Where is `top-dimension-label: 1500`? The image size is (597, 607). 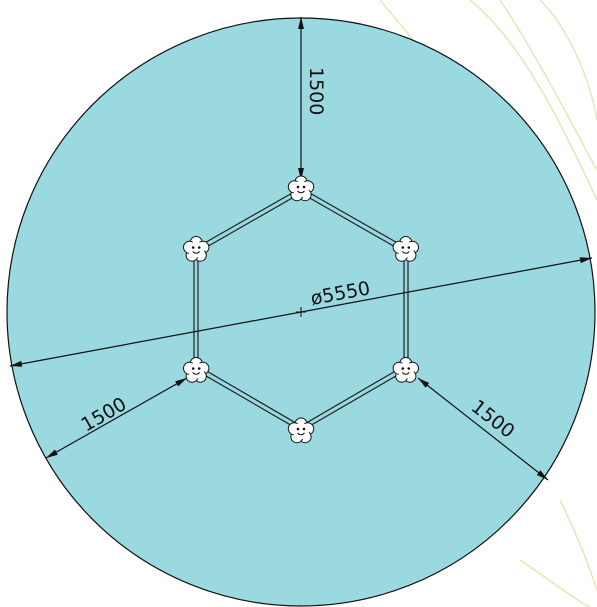 top-dimension-label: 1500 is located at coordinates (316, 91).